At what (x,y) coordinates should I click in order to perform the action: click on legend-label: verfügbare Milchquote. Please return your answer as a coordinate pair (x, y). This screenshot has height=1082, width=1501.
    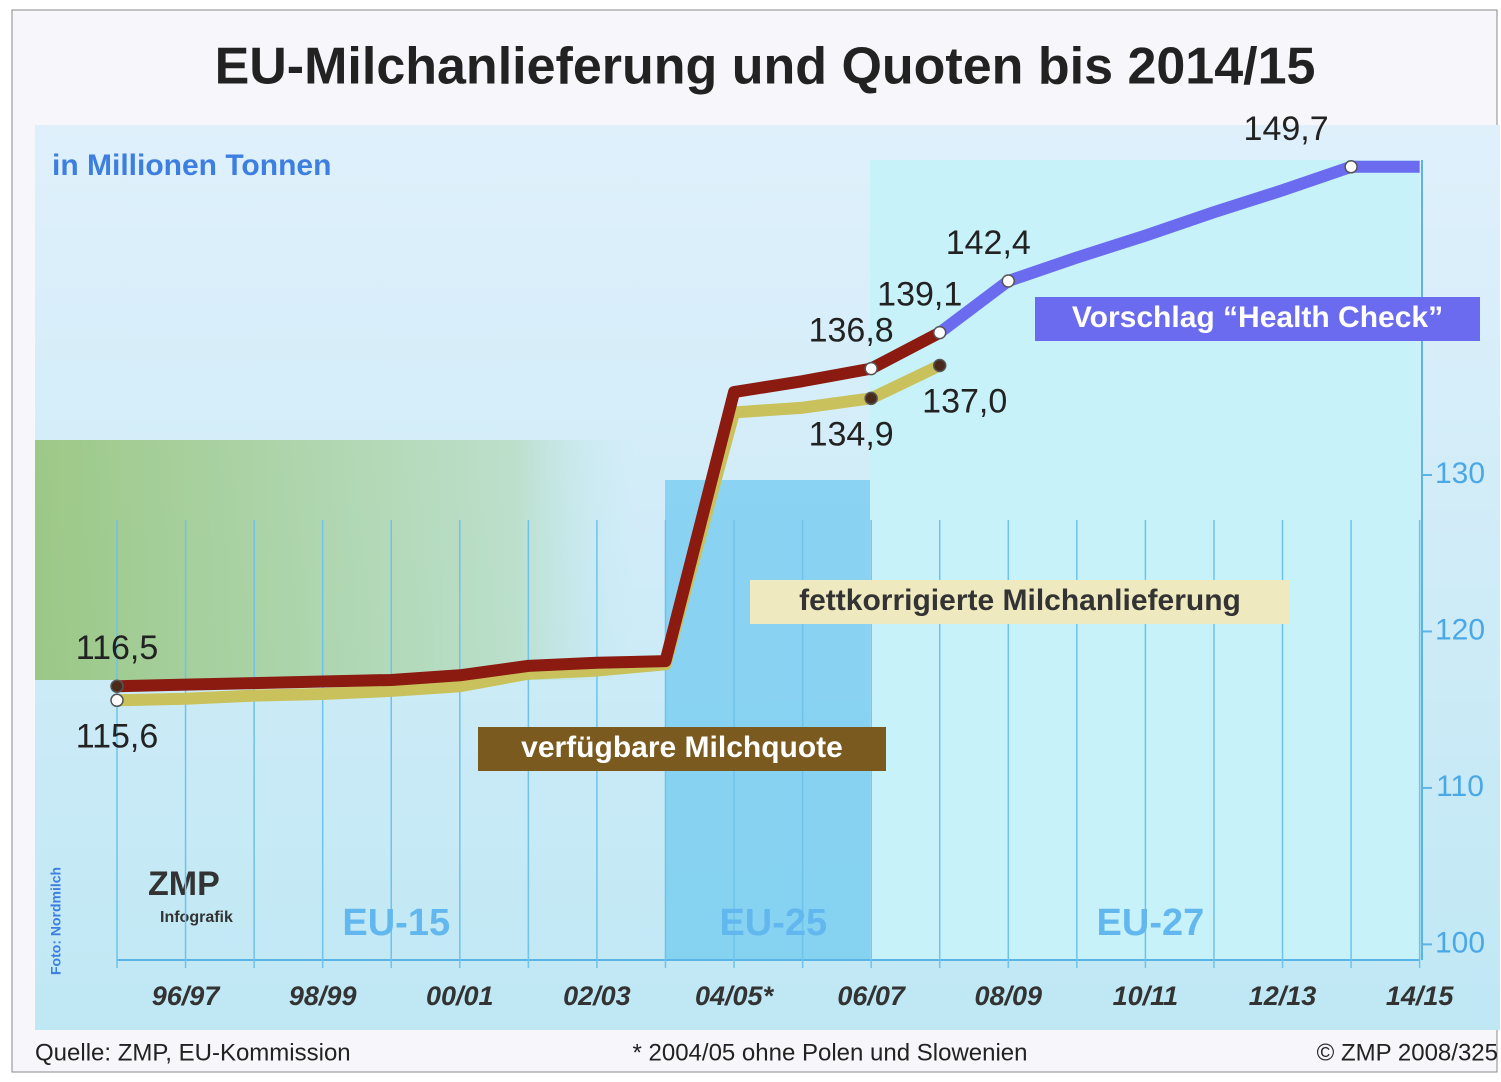
    Looking at the image, I should click on (682, 747).